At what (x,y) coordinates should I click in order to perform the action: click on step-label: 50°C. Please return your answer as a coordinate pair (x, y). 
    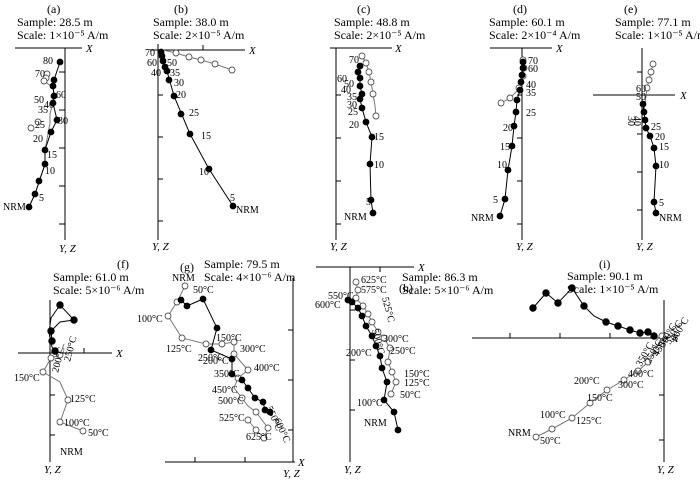
    Looking at the image, I should click on (550, 441).